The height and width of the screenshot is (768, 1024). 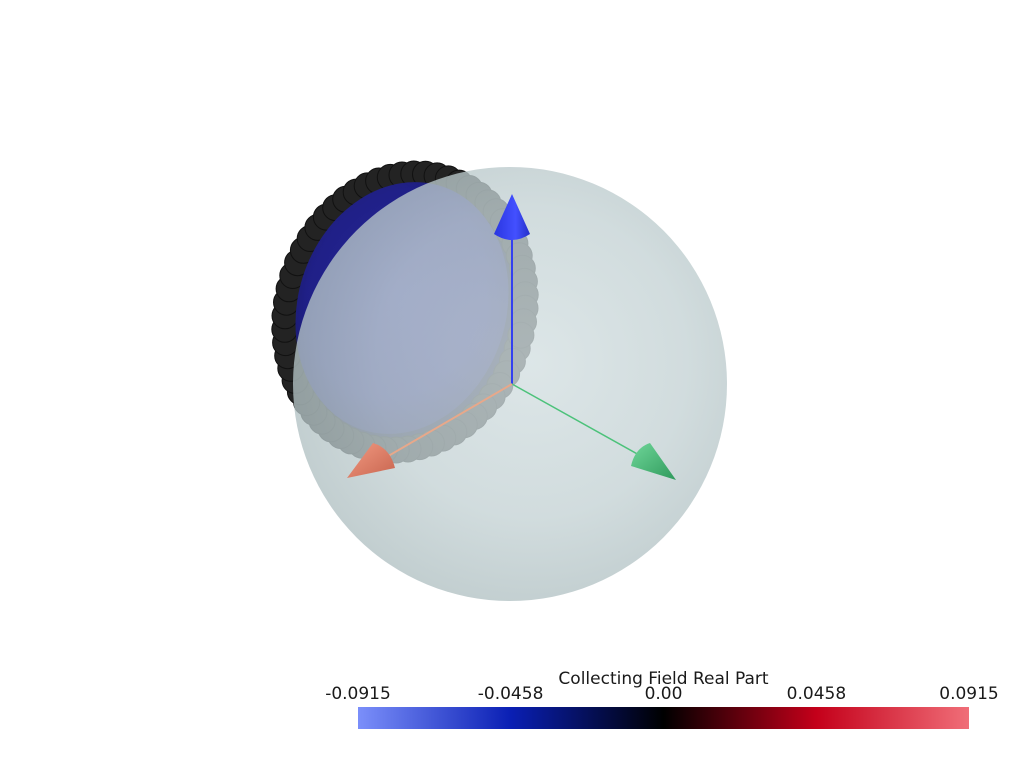 I want to click on axes-glyph, so click(x=511, y=337).